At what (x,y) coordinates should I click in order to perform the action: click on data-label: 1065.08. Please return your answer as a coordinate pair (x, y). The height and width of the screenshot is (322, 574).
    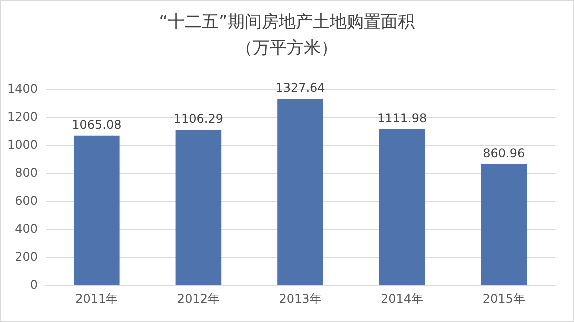
    Looking at the image, I should click on (97, 125).